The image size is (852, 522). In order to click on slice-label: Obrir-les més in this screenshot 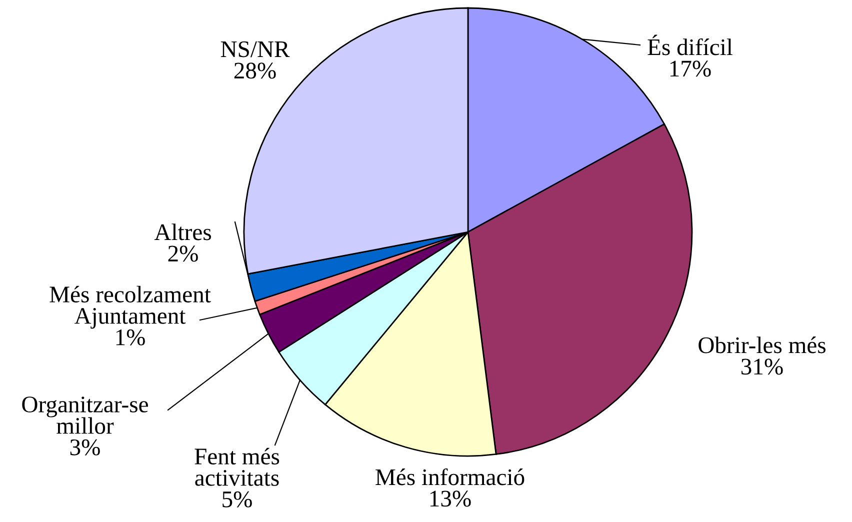, I will do `click(762, 345)`.